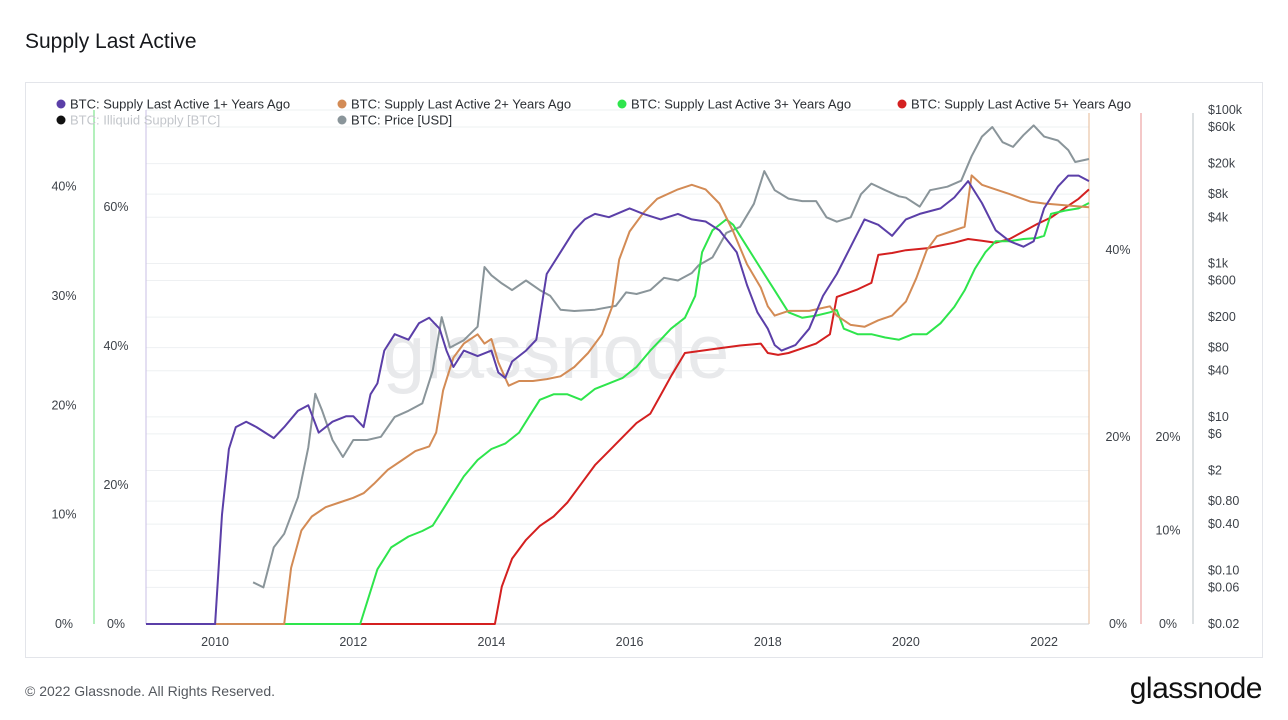 The height and width of the screenshot is (720, 1288). What do you see at coordinates (1218, 217) in the screenshot?
I see `y-tick-price-4: $4k` at bounding box center [1218, 217].